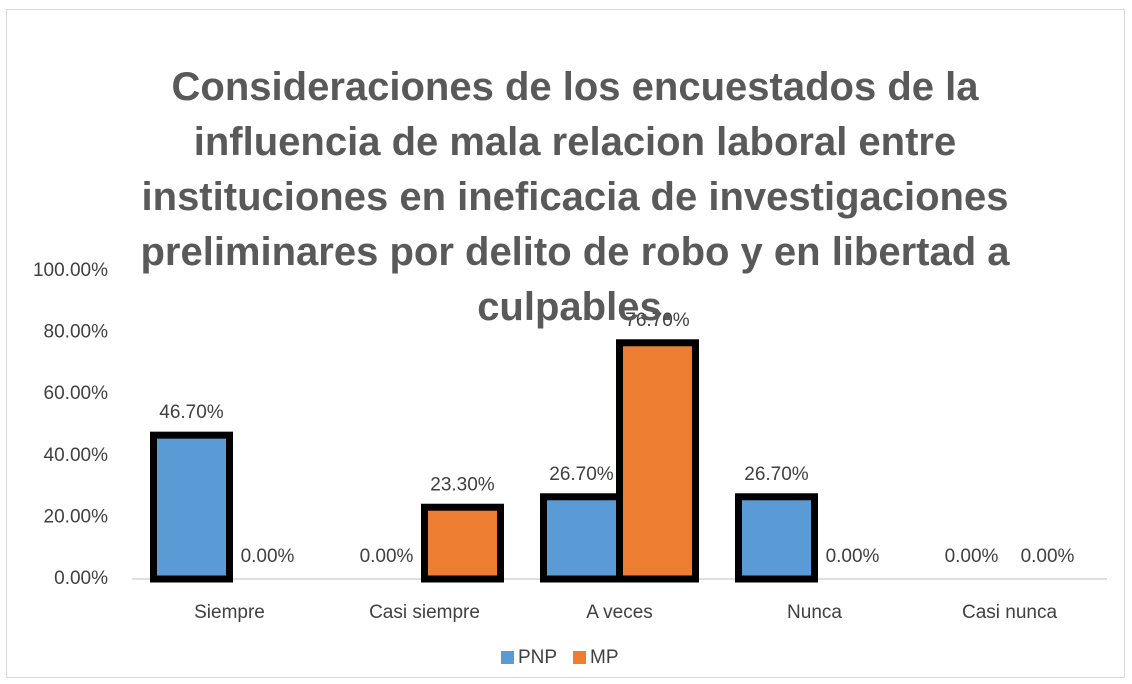 Image resolution: width=1132 pixels, height=684 pixels. I want to click on x-tick-label: Casi siempre, so click(424, 612).